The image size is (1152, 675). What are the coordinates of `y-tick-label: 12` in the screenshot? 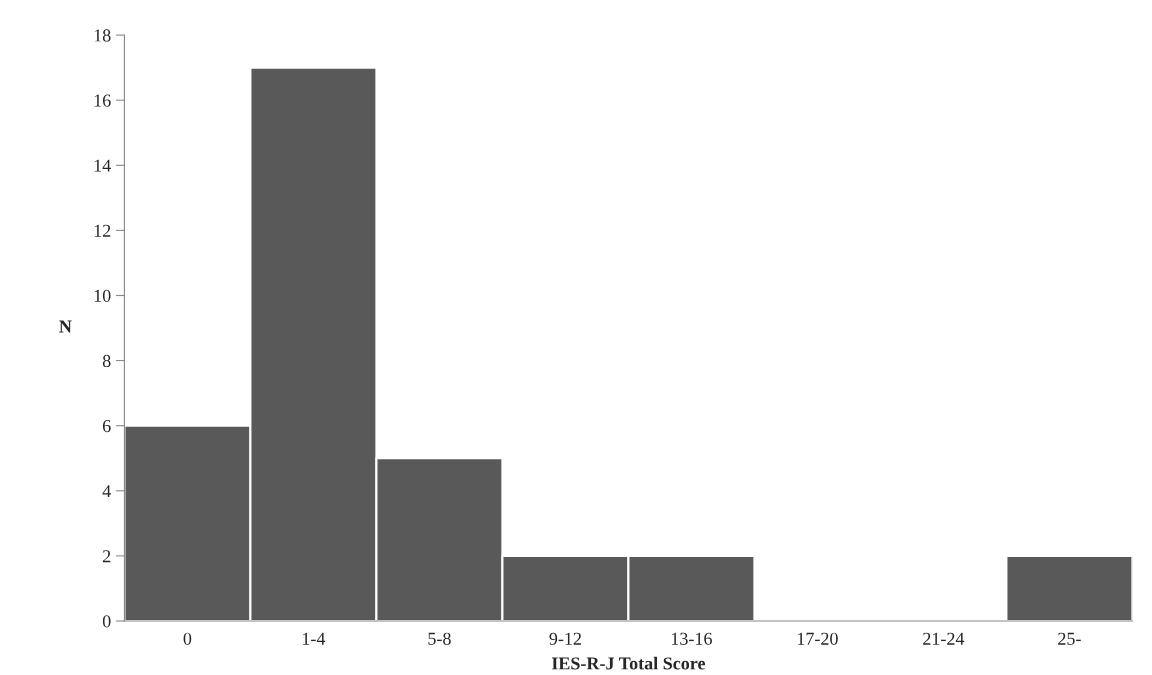 It's located at (102, 230).